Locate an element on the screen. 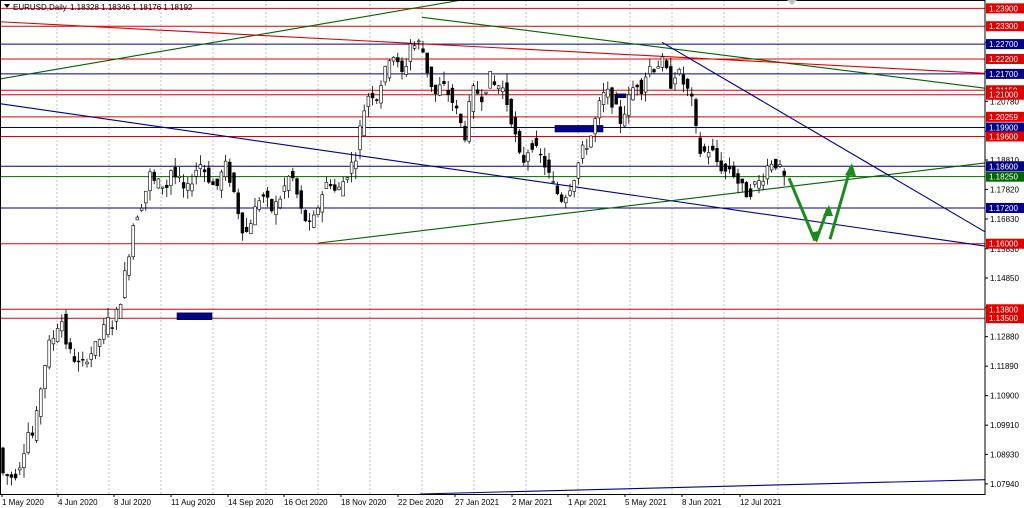  level-tag-text: 1.21700 is located at coordinates (1003, 74).